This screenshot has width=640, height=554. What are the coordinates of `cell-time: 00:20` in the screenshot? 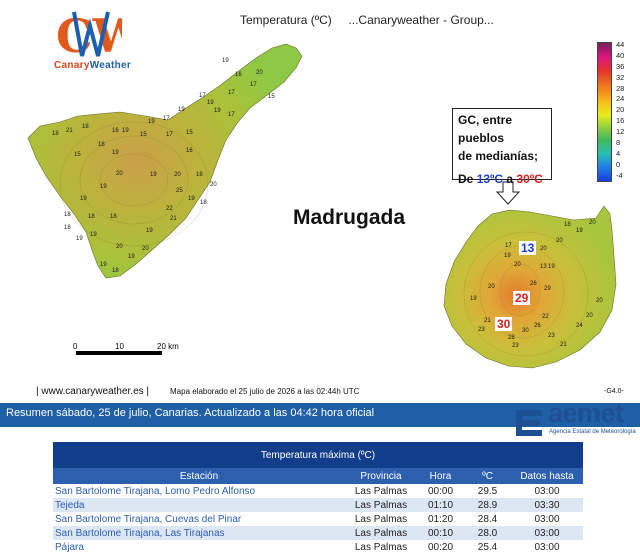 It's located at (440, 547).